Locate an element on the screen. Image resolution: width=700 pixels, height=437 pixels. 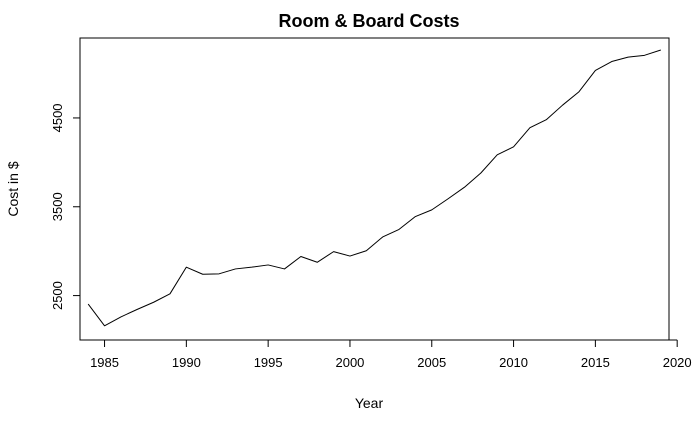
x-tick-label: 2015 is located at coordinates (595, 362).